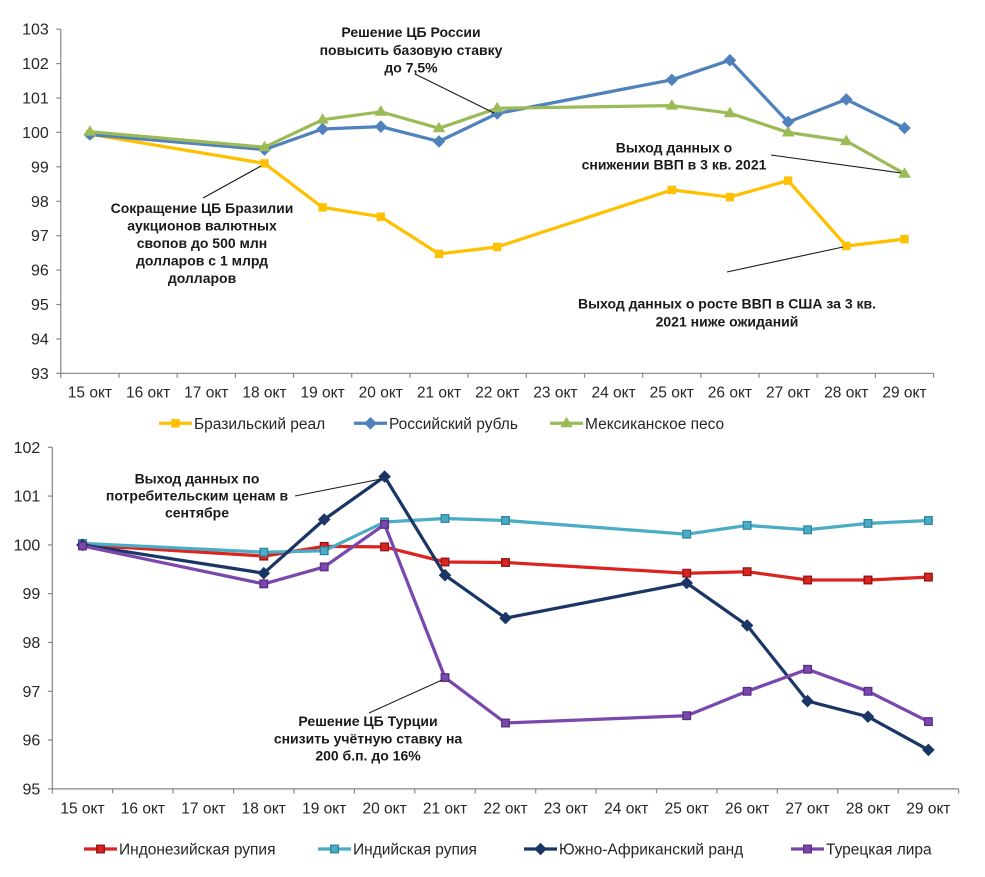  Describe the element at coordinates (411, 50) in the screenshot. I see `svg-text: повысить базовую ставку` at that location.